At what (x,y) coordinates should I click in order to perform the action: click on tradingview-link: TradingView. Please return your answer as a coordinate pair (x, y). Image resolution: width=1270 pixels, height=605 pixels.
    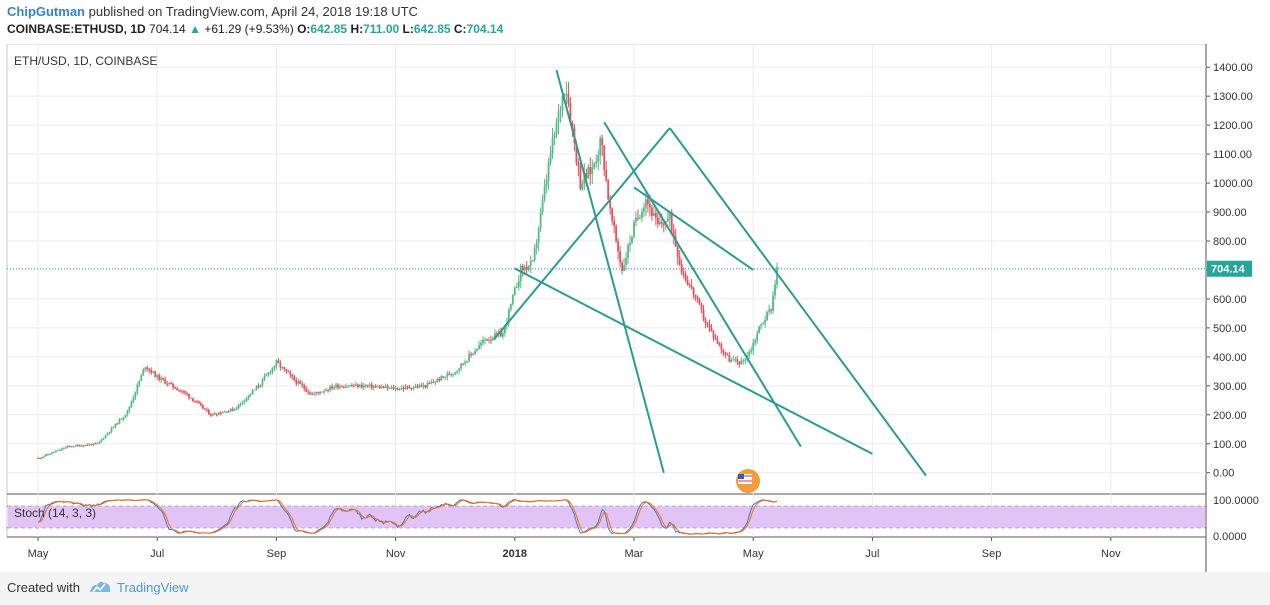
    Looking at the image, I should click on (153, 587).